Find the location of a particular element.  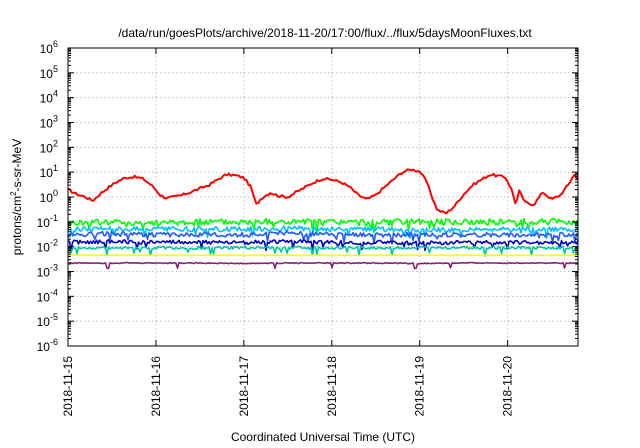

x-tick-label: 2018-11-19 is located at coordinates (420, 386).